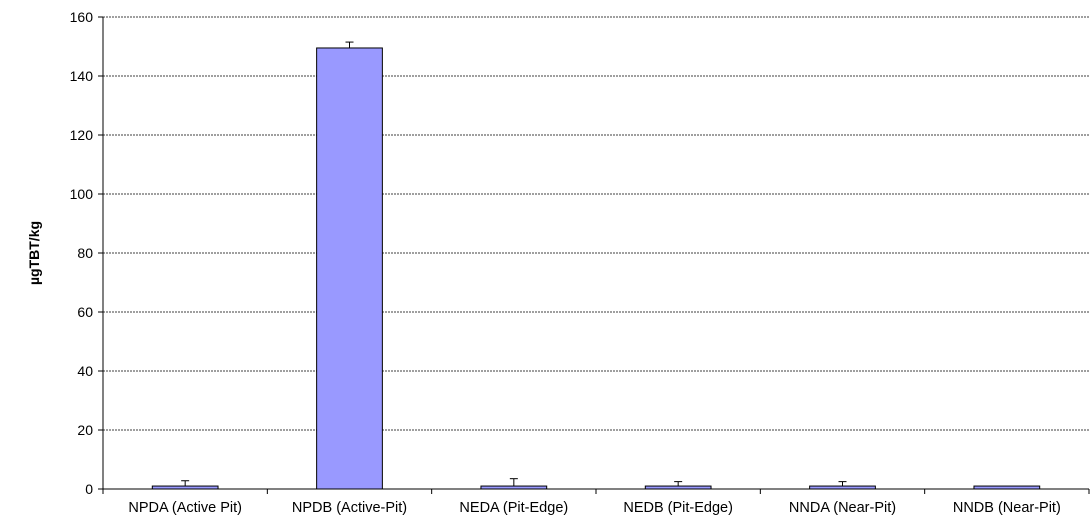 The image size is (1091, 530). Describe the element at coordinates (85, 430) in the screenshot. I see `y-tick-label: 20` at that location.